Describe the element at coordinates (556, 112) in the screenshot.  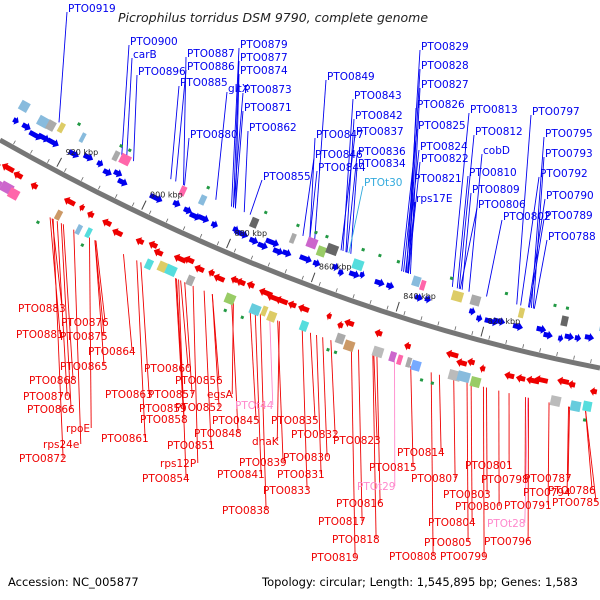
I see `gene-label-forward: PTO0797` at that location.